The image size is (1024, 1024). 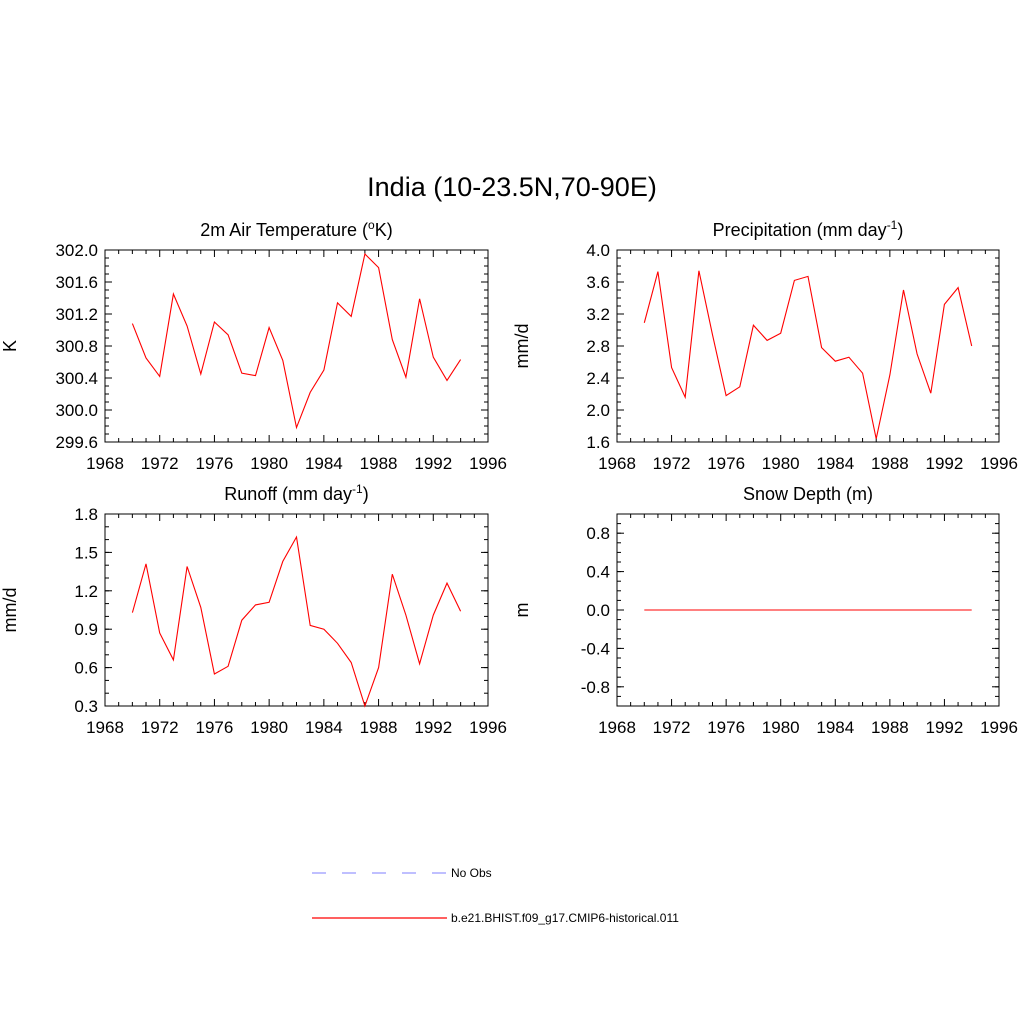 I want to click on temperature-y-tick-label: 301.6, so click(x=76, y=282).